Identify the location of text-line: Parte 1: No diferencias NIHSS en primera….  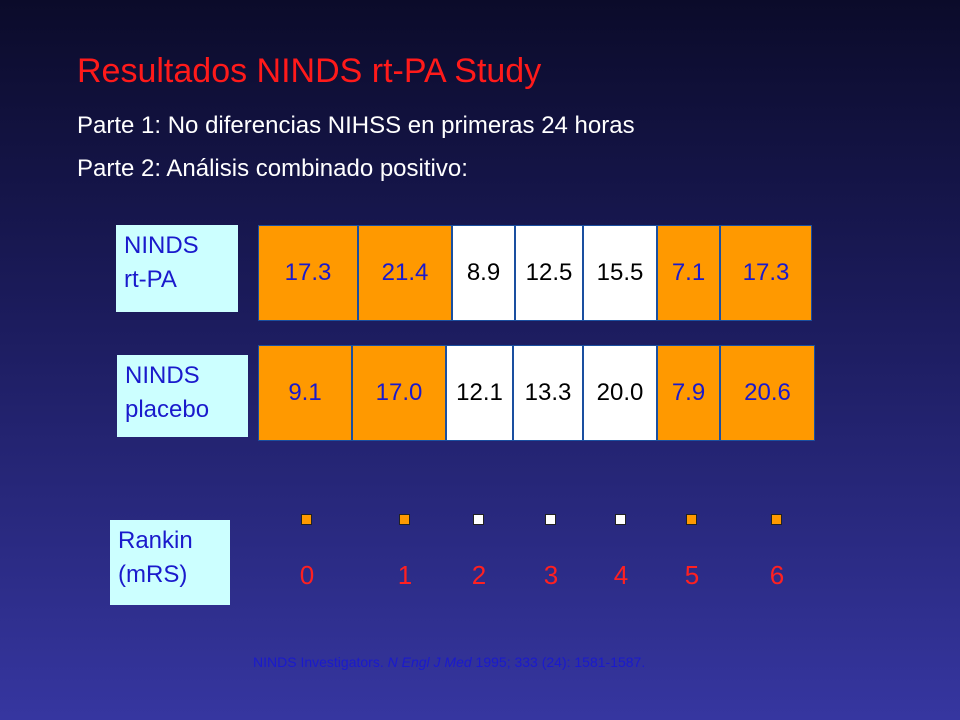
(356, 125).